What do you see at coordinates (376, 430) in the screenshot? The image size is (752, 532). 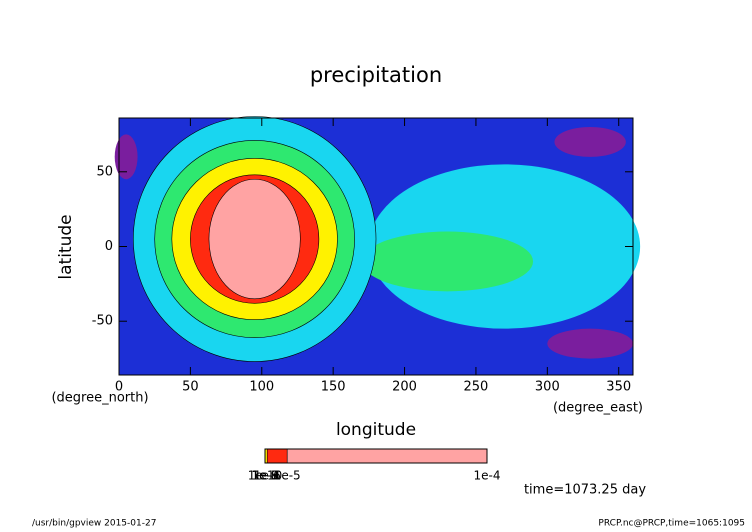 I see `x-axis-label: longitude` at bounding box center [376, 430].